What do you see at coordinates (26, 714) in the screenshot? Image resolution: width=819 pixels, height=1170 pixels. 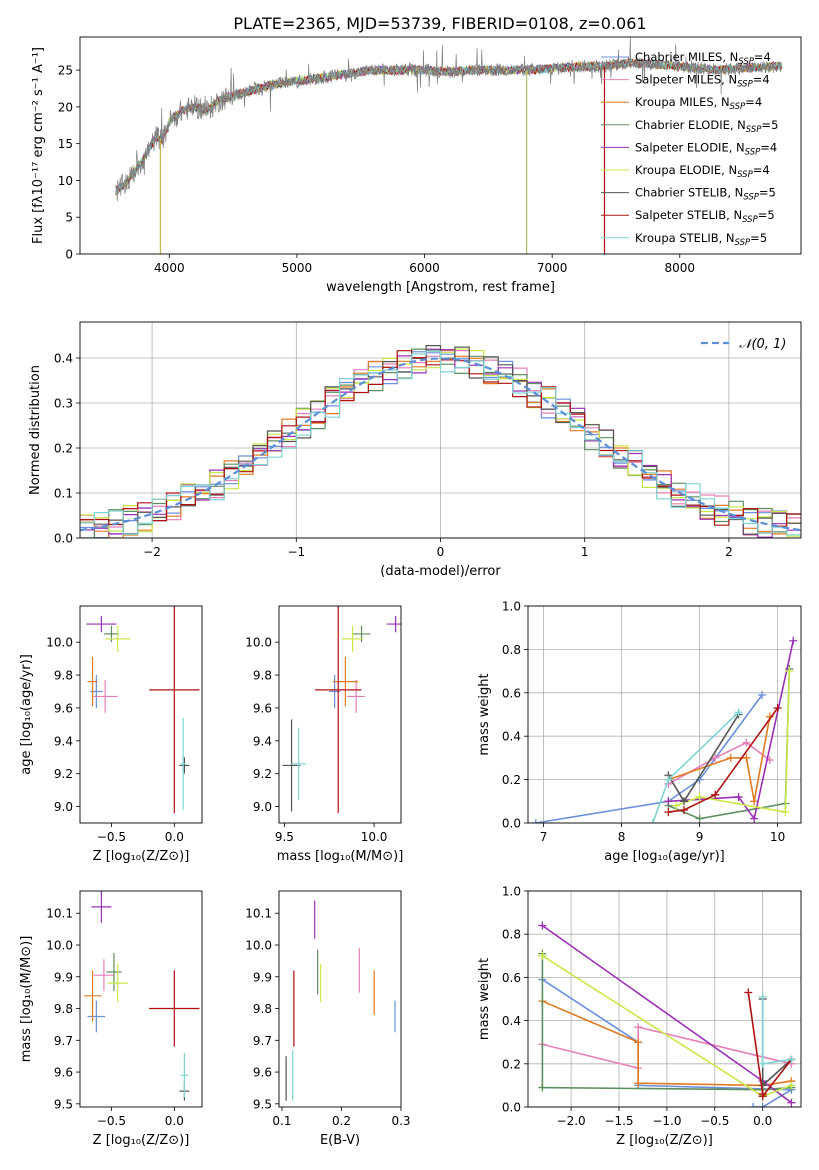 I see `y-axis-label: age [log₁₀(age/yr)]` at bounding box center [26, 714].